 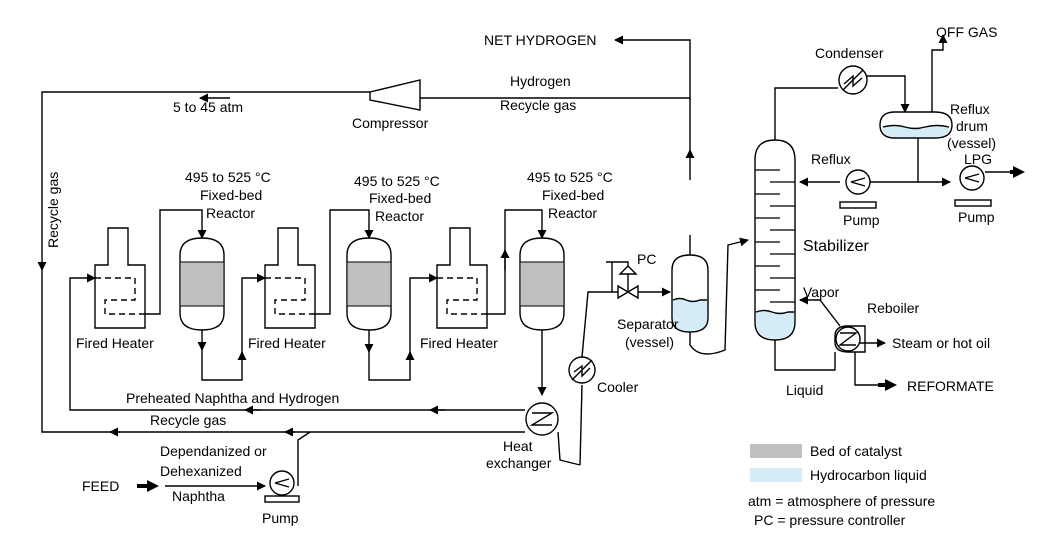 What do you see at coordinates (976, 217) in the screenshot?
I see `label-lpg-pump: Pump` at bounding box center [976, 217].